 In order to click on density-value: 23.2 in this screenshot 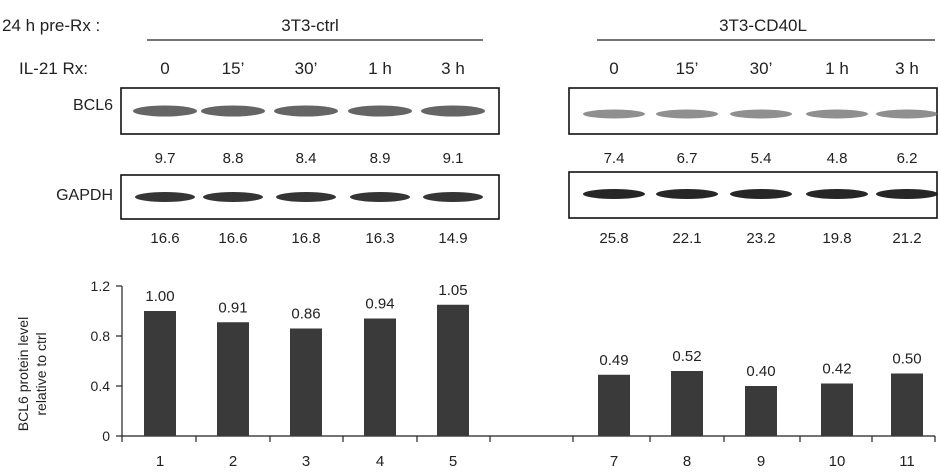, I will do `click(760, 238)`.